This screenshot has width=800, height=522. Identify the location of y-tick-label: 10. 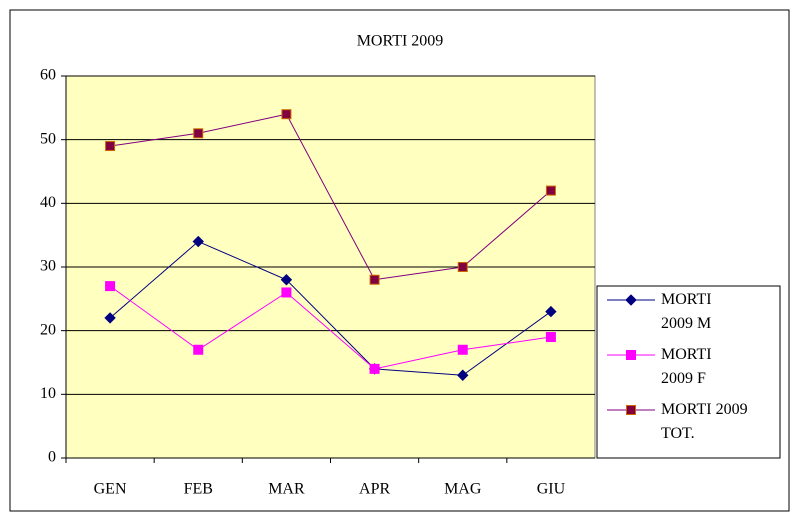
(48, 393).